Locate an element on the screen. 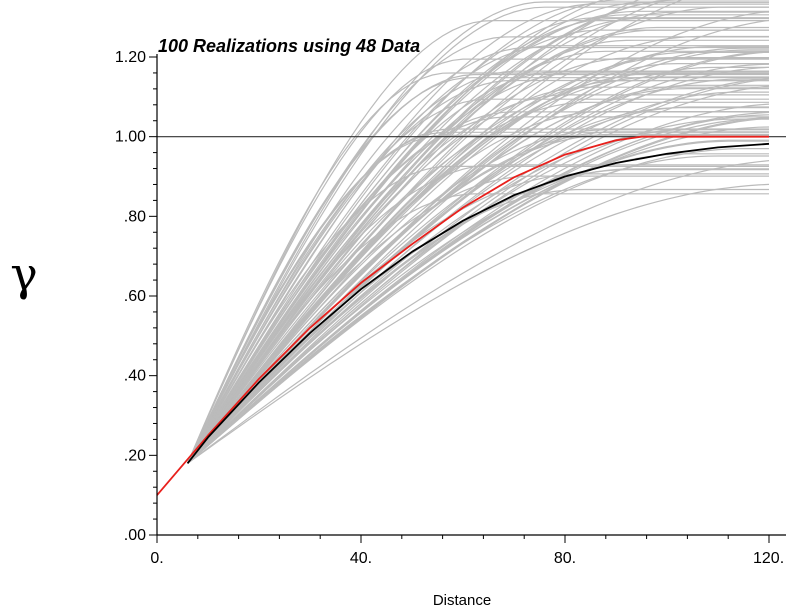  y-tick-label: .80 is located at coordinates (135, 216).